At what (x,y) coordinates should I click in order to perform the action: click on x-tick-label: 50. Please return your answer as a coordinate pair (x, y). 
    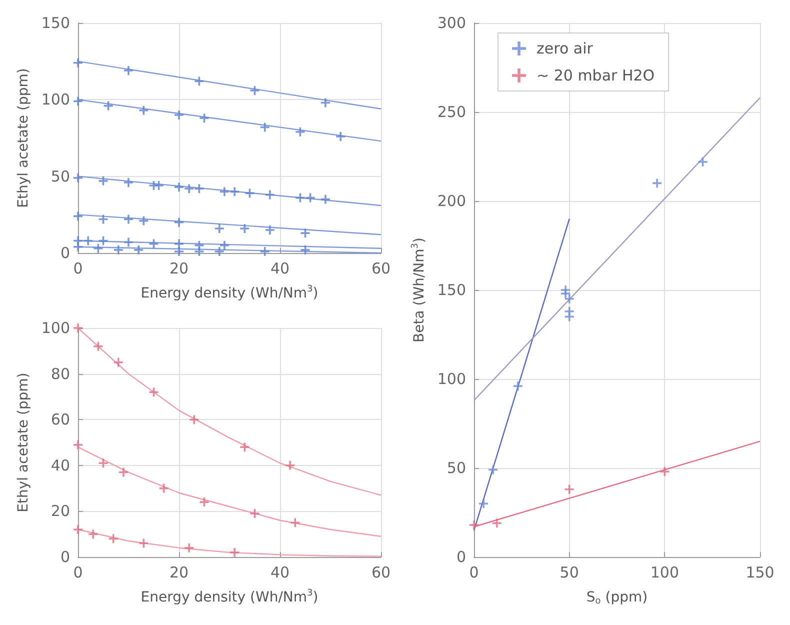
    Looking at the image, I should click on (569, 573).